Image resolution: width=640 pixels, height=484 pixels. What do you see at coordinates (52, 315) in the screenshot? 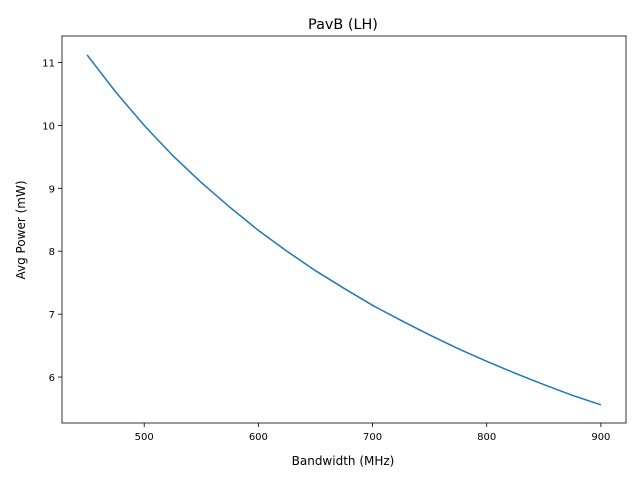
I see `y-tick-label: 7` at bounding box center [52, 315].